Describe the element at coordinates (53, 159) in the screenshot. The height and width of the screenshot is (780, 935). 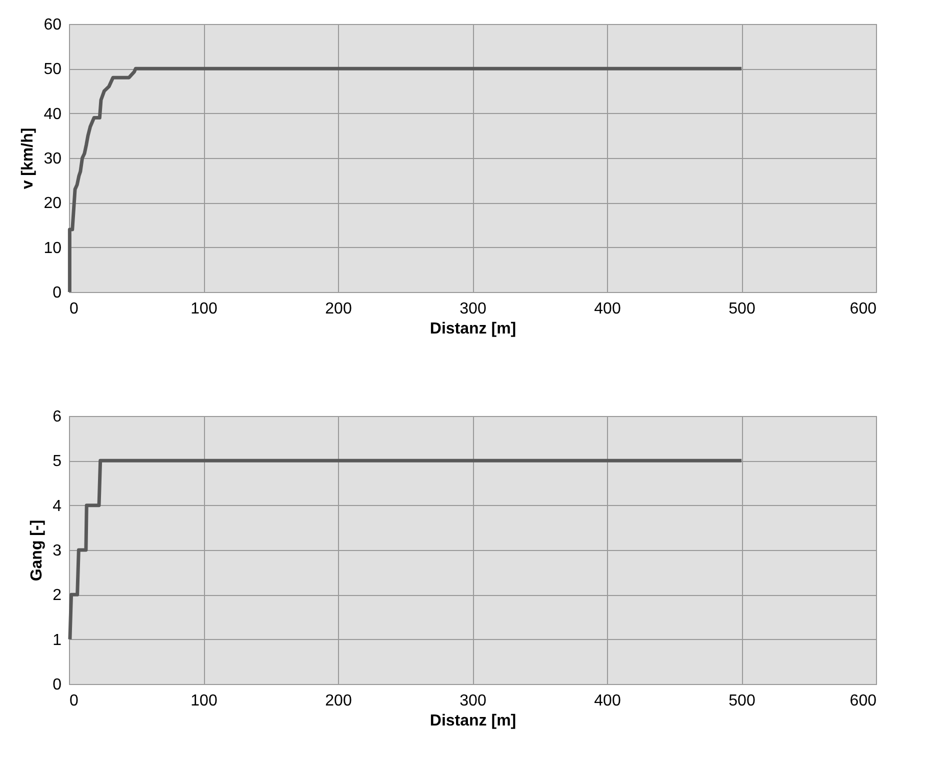
I see `y-tick-label: 30` at that location.